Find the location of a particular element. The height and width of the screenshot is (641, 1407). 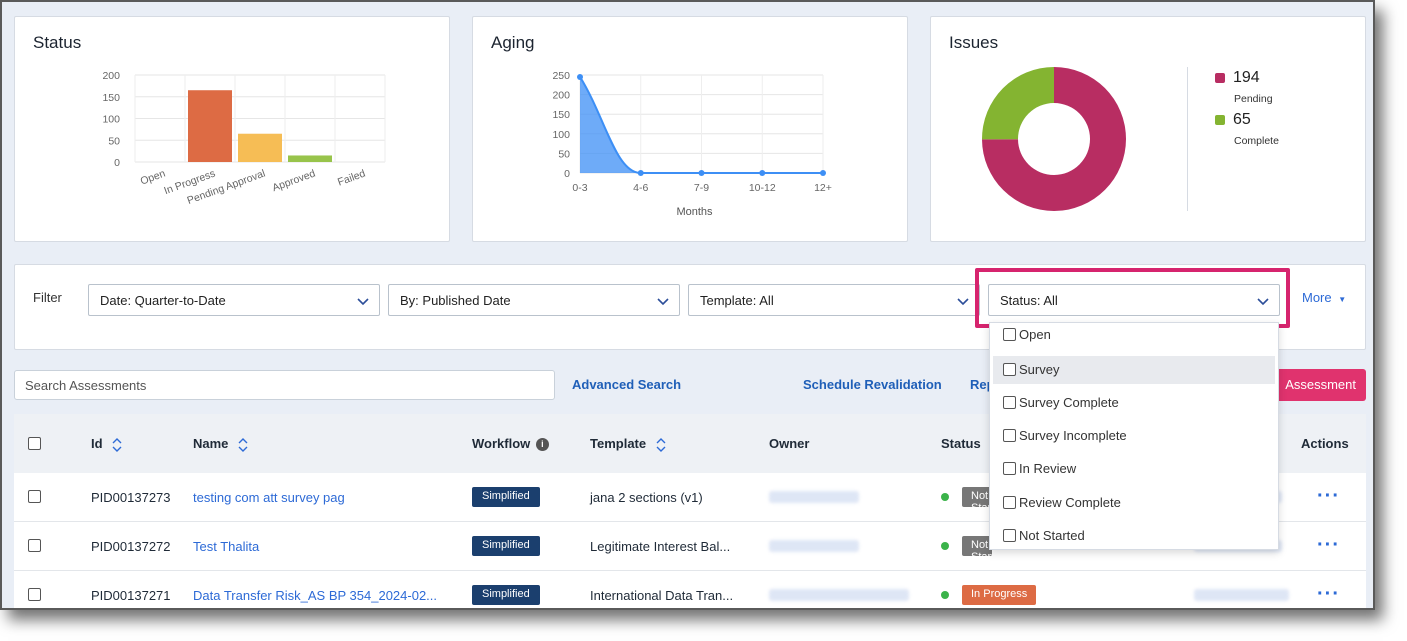

status-option-survey-incomplete: Survey Incomplete is located at coordinates (1134, 436).